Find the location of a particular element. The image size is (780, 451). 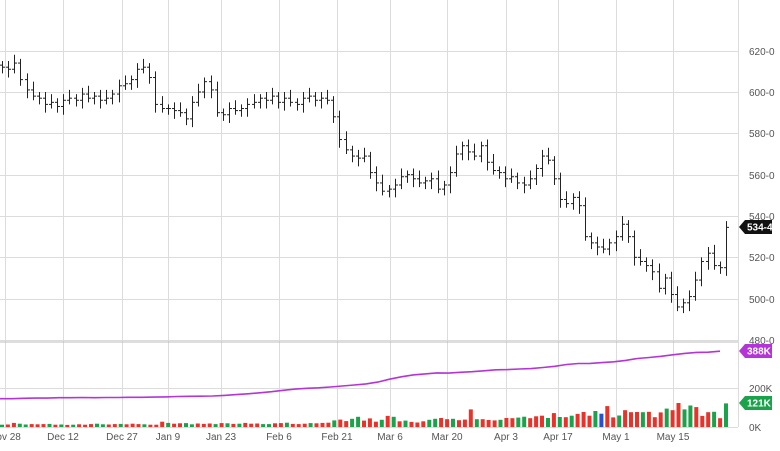

x-tick-label: Jan 23 is located at coordinates (221, 437).